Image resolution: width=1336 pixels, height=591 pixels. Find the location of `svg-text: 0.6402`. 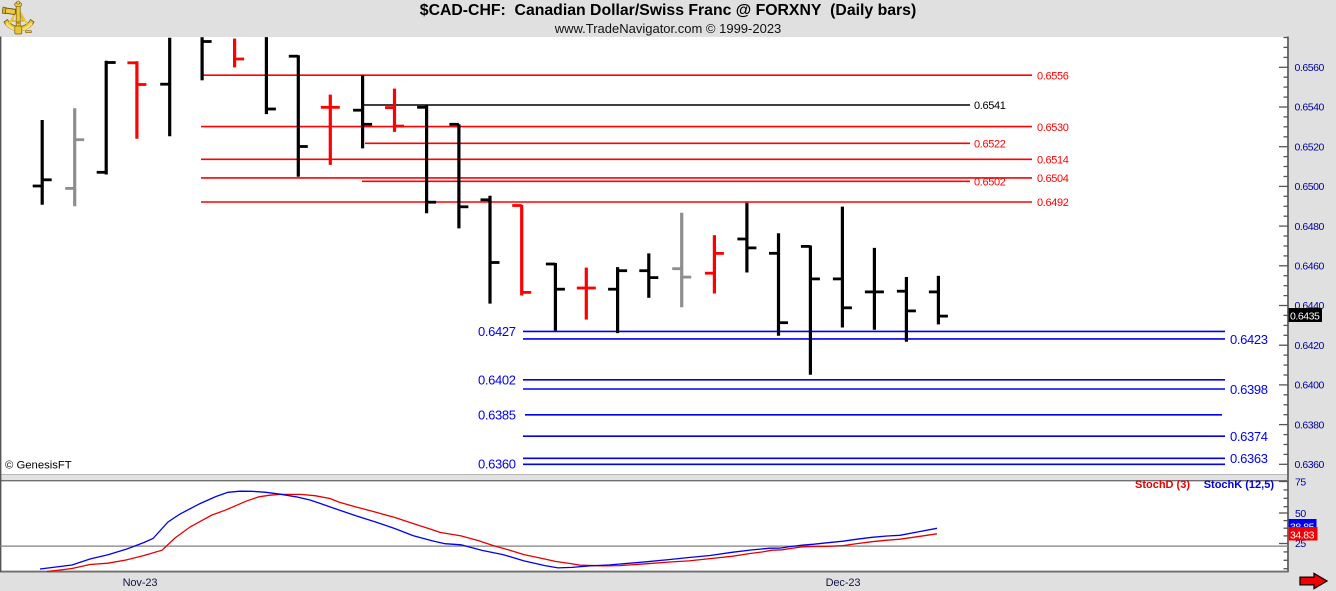

svg-text: 0.6402 is located at coordinates (497, 380).